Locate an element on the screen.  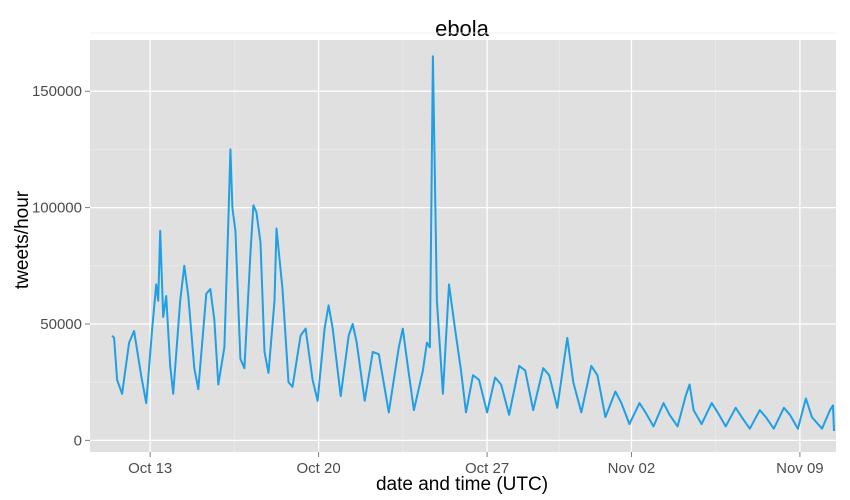
x-tick-label: Oct 20 is located at coordinates (319, 468).